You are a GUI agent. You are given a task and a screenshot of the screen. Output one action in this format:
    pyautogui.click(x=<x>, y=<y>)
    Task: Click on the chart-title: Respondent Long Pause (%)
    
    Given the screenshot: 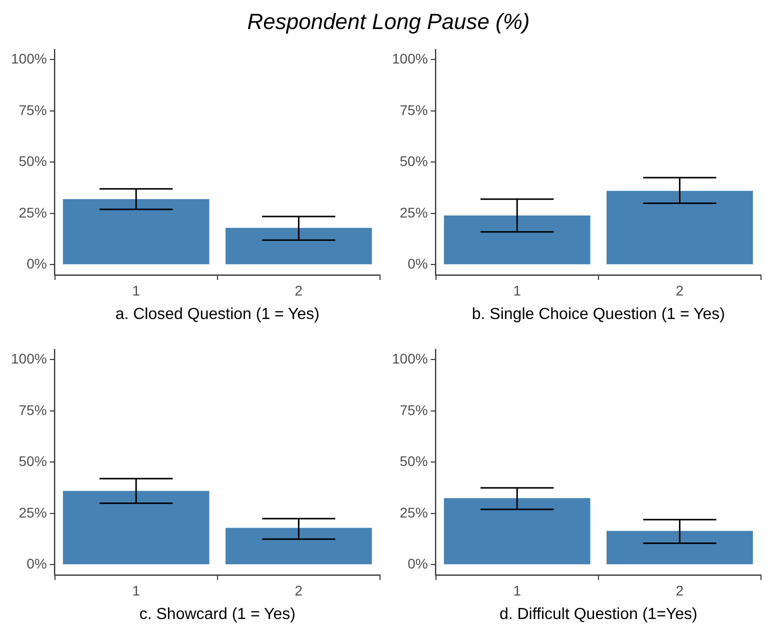 What is the action you would take?
    pyautogui.click(x=388, y=22)
    